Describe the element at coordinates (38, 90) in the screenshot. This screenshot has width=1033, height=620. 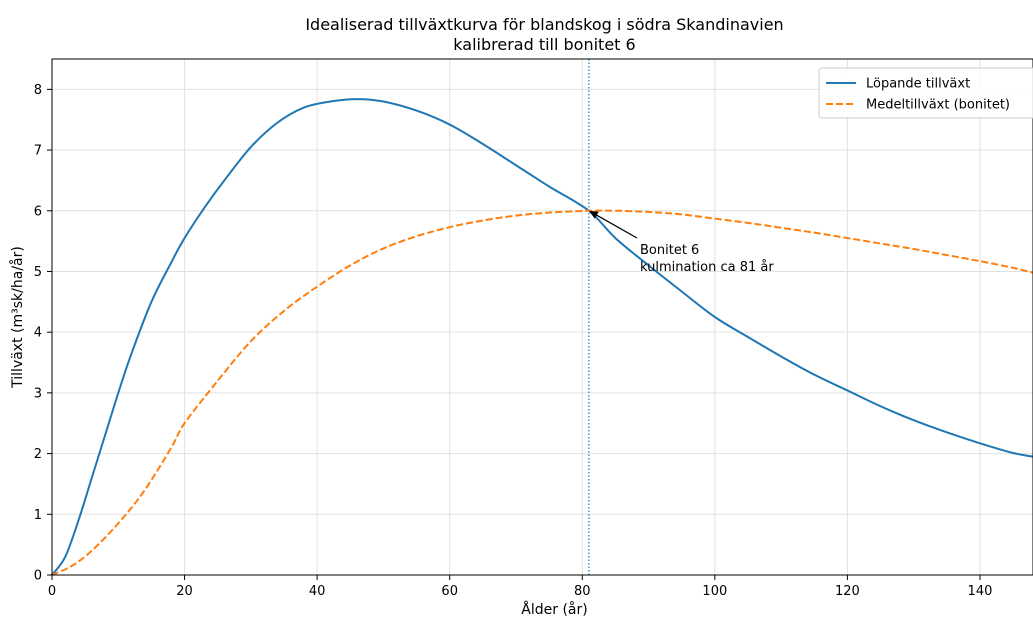
I see `y-tick-label: 8` at that location.